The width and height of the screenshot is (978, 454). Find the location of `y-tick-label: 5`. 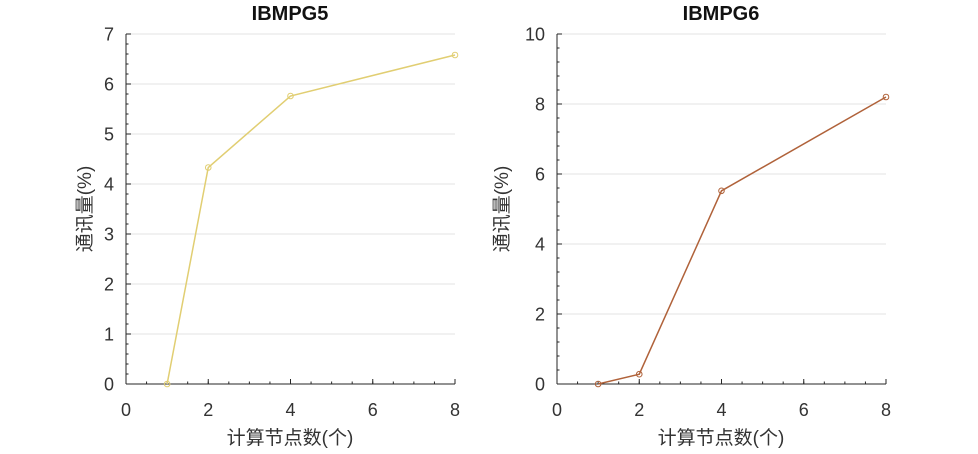

y-tick-label: 5 is located at coordinates (109, 135).